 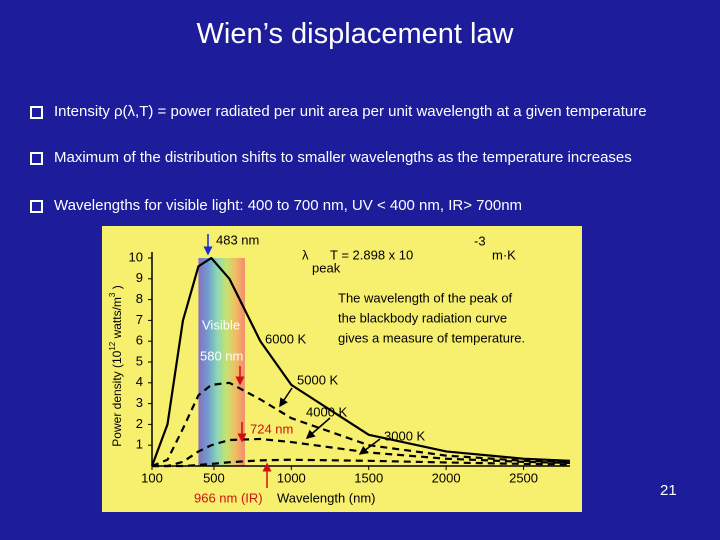 I want to click on y-tick-label: 5, so click(x=139, y=360).